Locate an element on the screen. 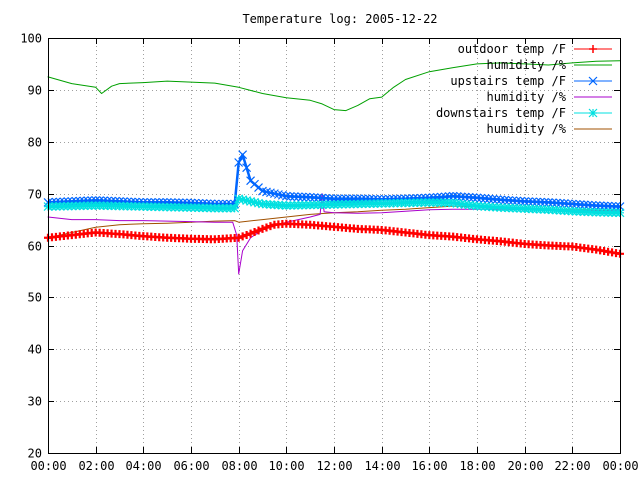  x-tick-label: 06:00 is located at coordinates (191, 466).